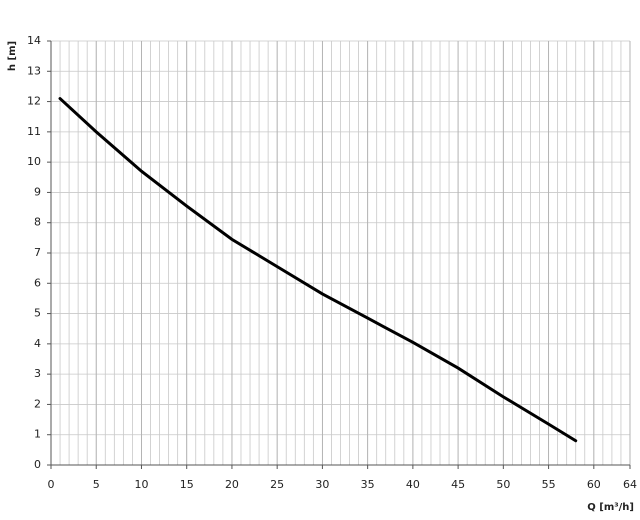 This screenshot has width=640, height=520. I want to click on x-tick-label: 25, so click(277, 484).